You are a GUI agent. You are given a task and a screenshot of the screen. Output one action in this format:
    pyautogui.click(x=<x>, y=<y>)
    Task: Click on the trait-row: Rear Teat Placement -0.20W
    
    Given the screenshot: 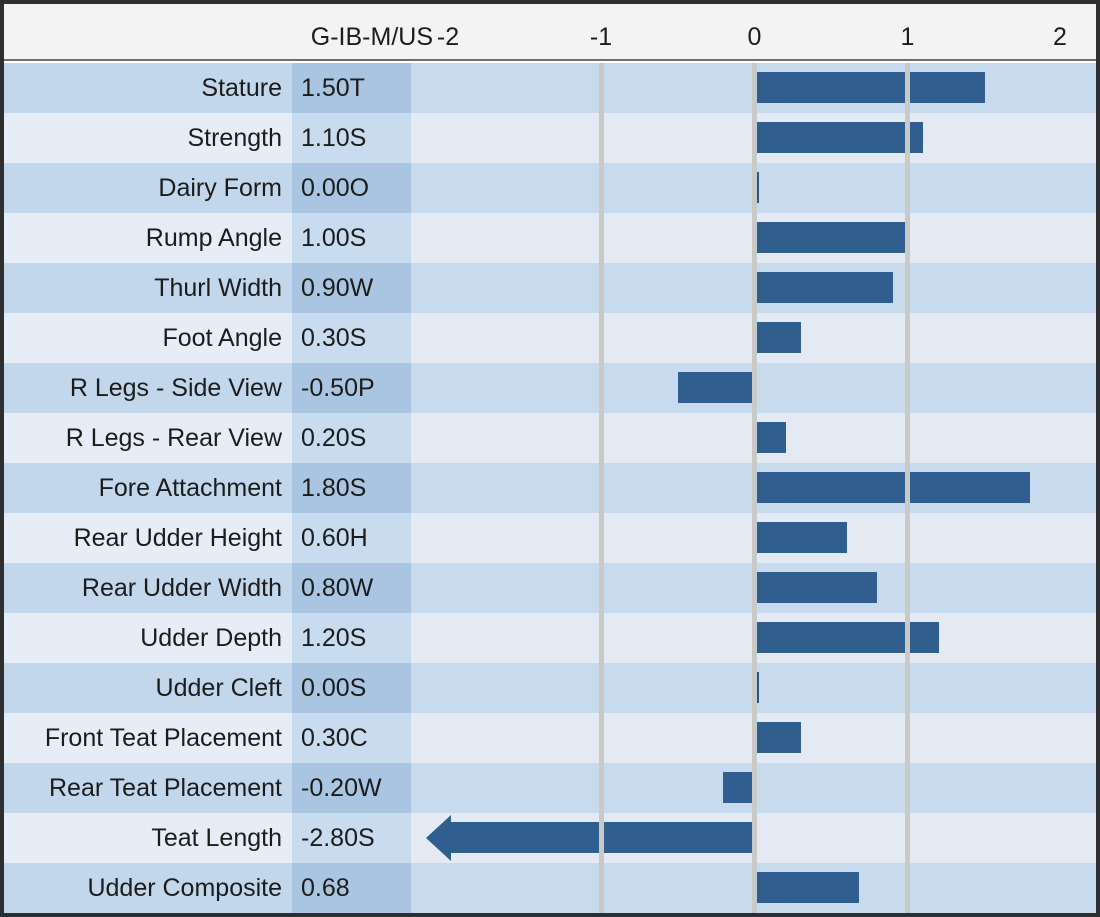 What is the action you would take?
    pyautogui.click(x=550, y=788)
    